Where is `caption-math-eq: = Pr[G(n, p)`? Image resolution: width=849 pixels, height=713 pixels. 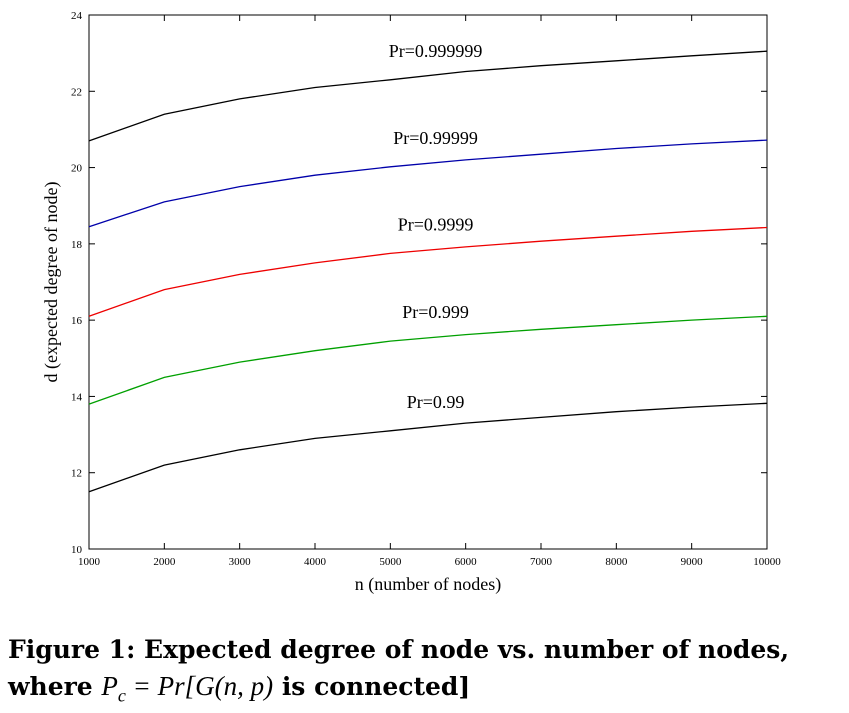 caption-math-eq: = Pr[G(n, p) is located at coordinates (199, 686).